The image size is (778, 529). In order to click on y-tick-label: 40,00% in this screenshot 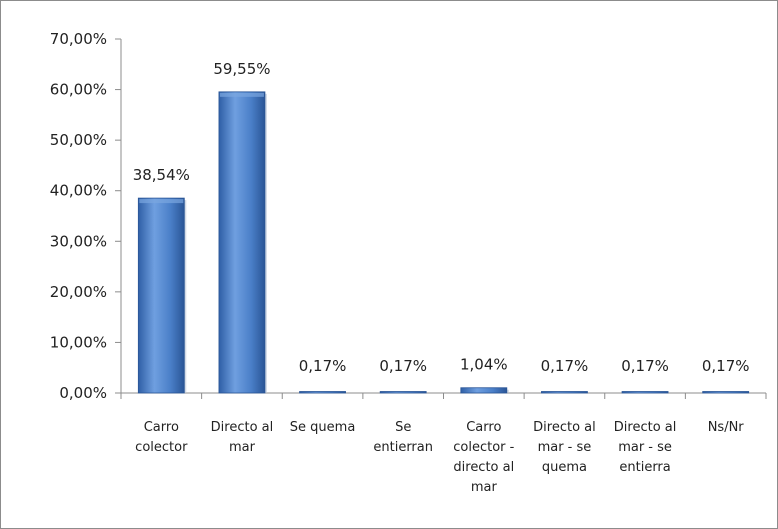, I will do `click(78, 191)`.